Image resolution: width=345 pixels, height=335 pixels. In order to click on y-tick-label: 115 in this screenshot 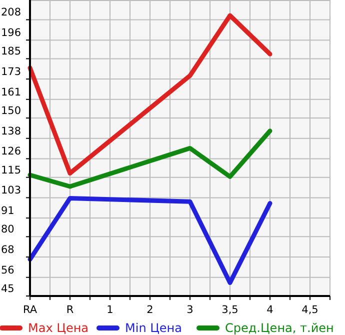, I will do `click(11, 170)`.